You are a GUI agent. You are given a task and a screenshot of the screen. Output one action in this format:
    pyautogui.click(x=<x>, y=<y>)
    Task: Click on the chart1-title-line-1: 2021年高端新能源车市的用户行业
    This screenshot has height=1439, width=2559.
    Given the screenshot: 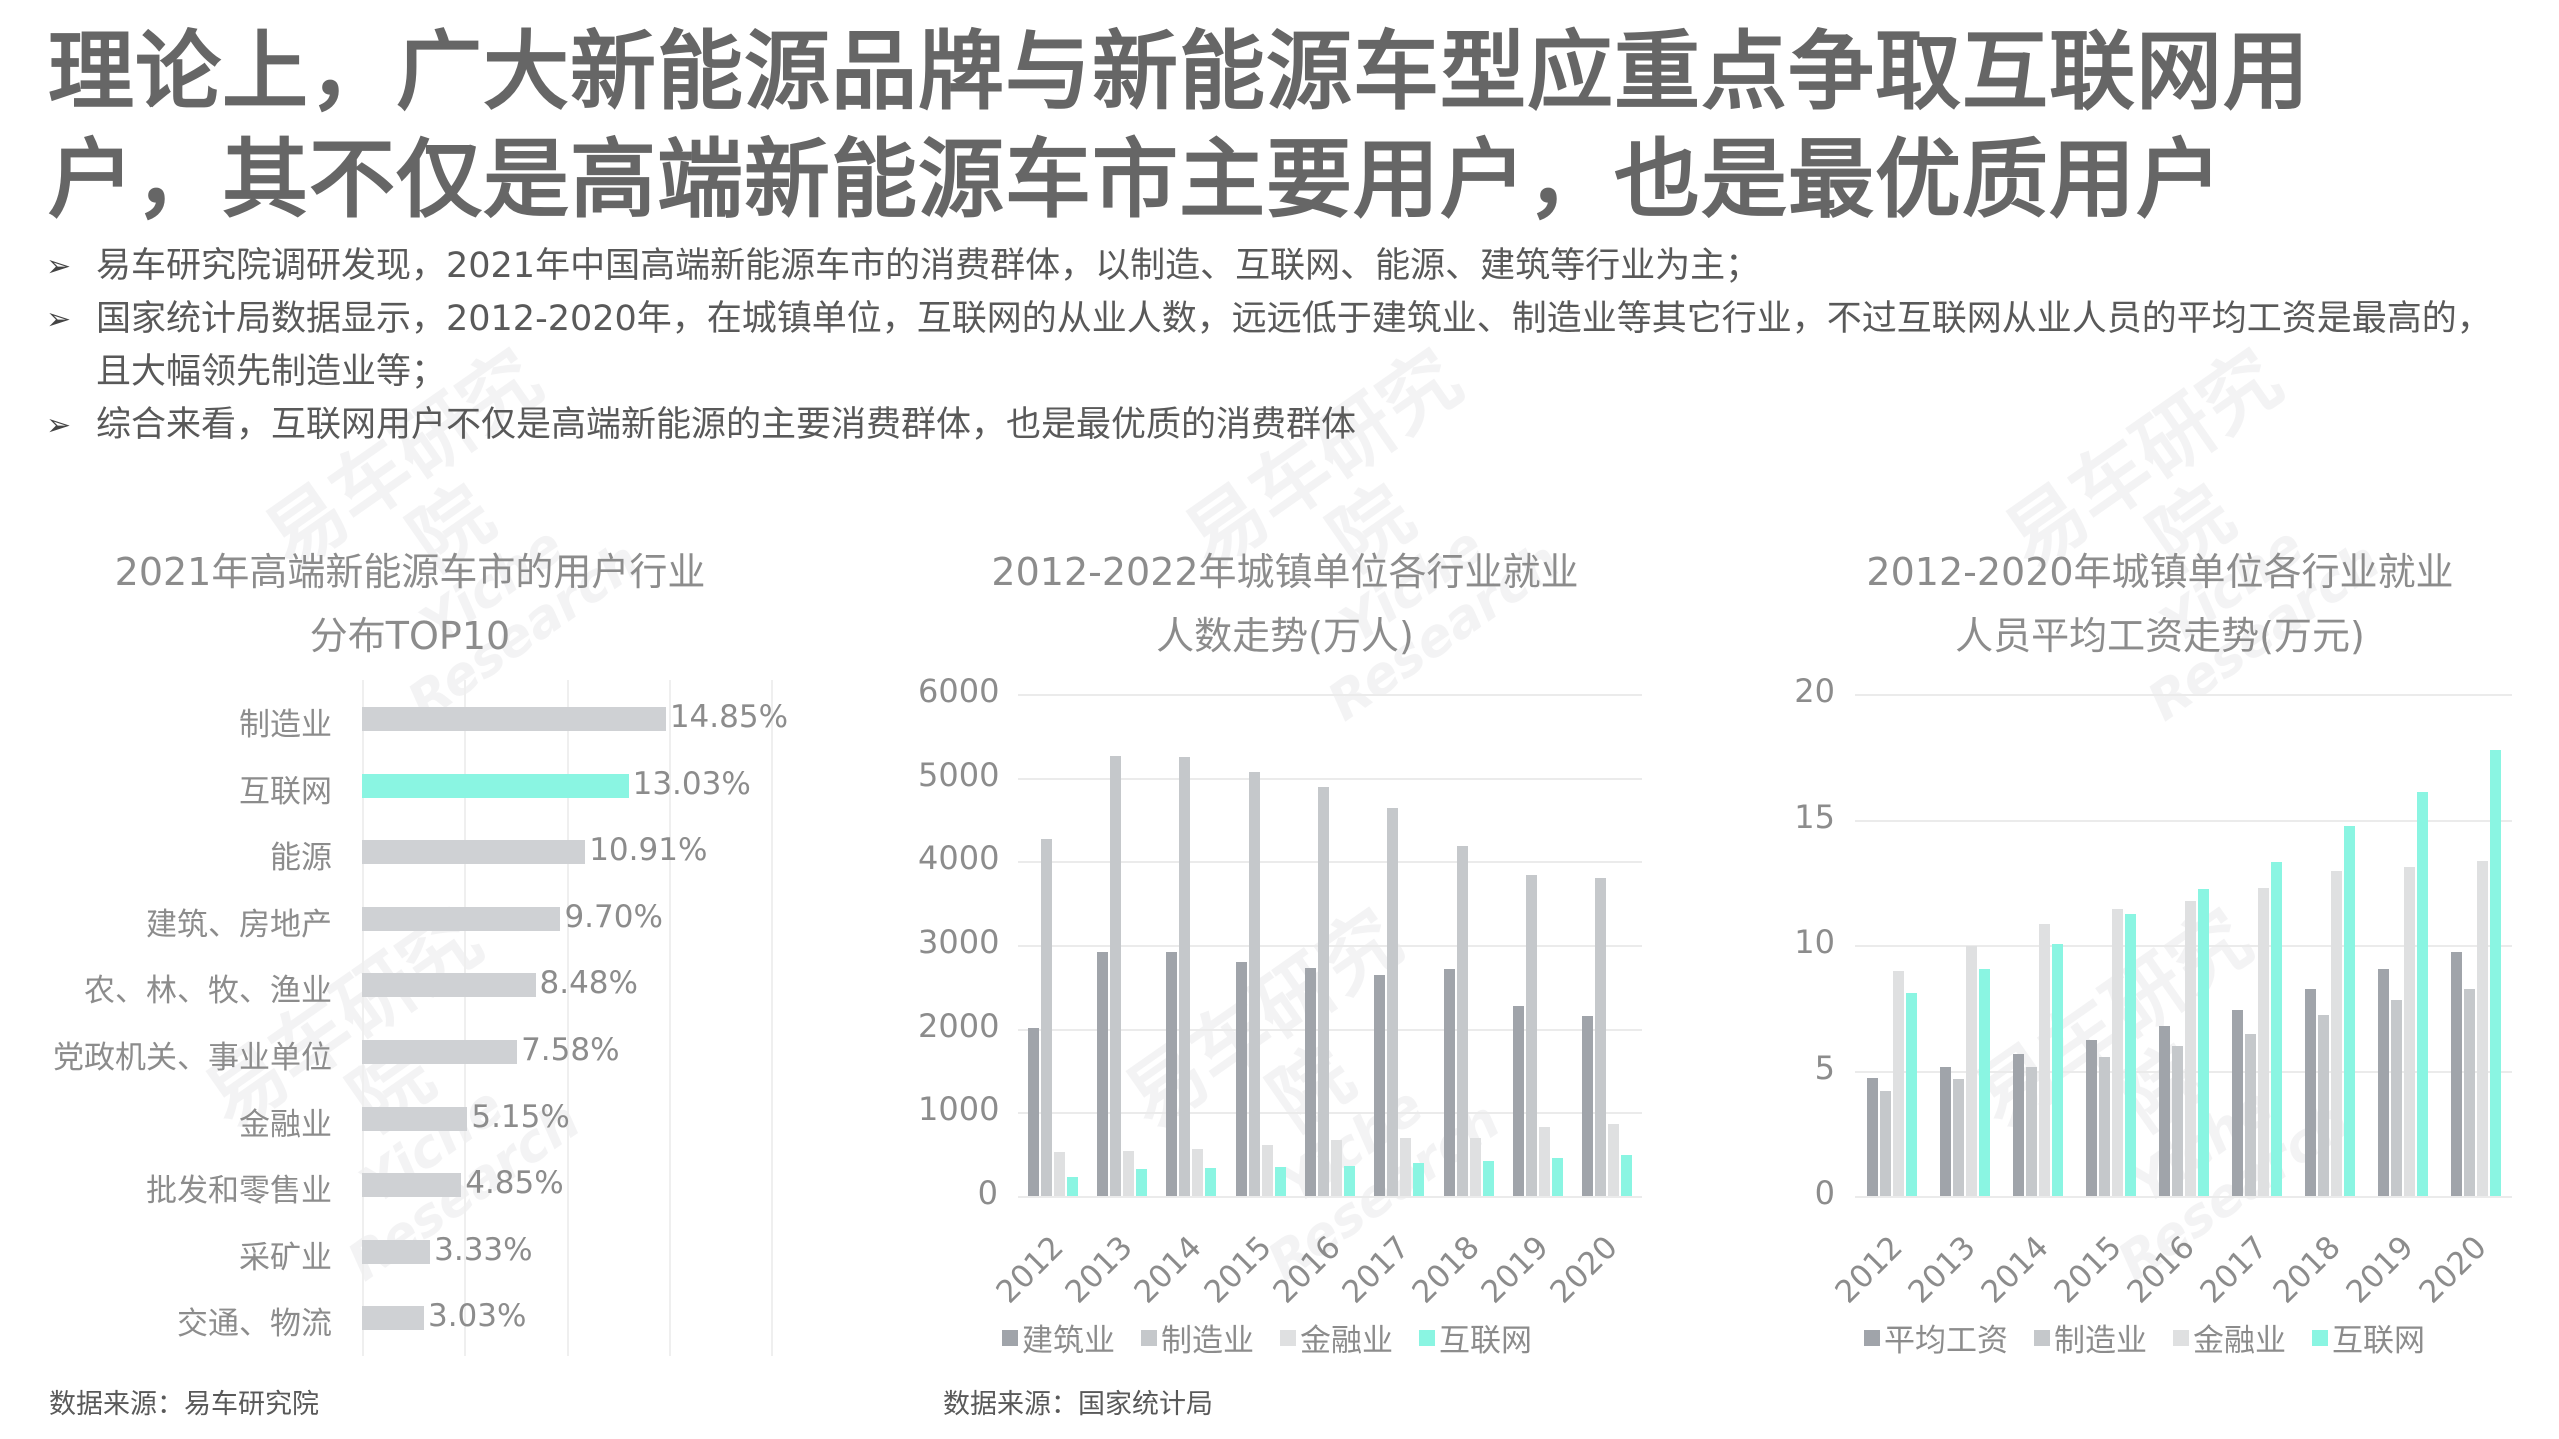 What is the action you would take?
    pyautogui.click(x=410, y=572)
    